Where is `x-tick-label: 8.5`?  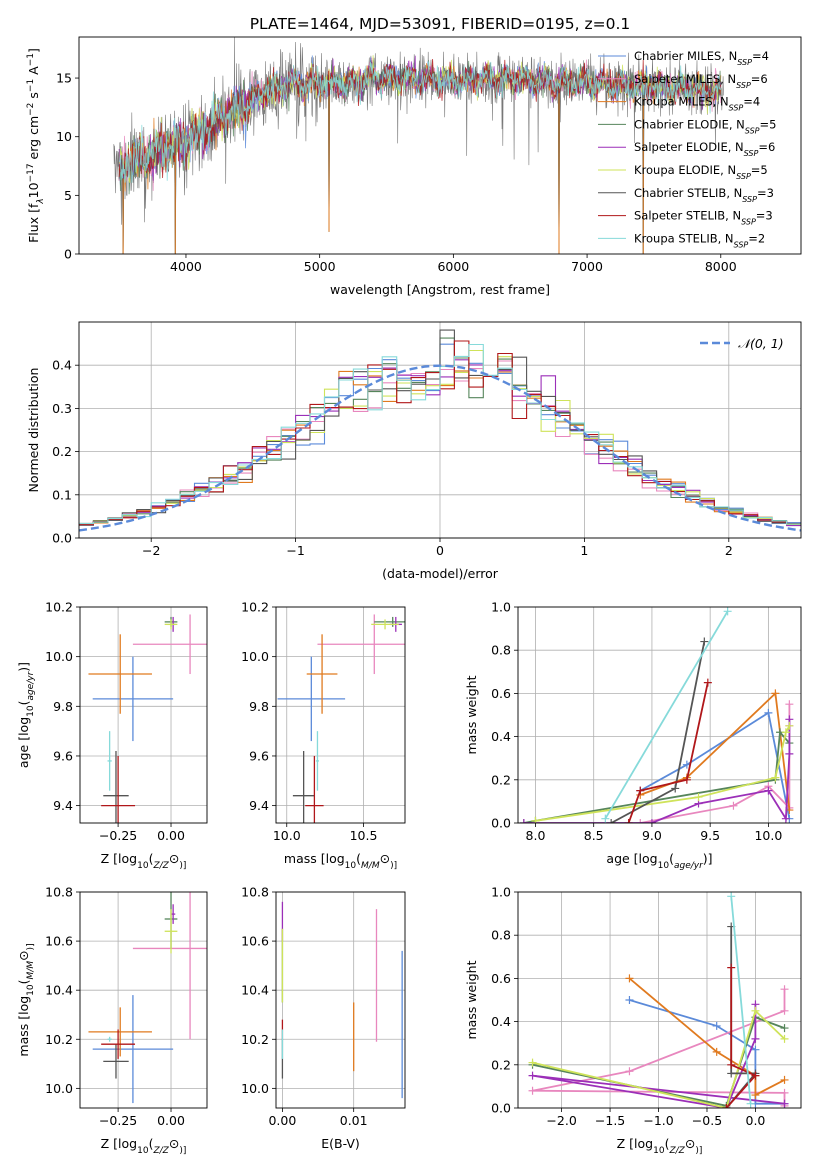 x-tick-label: 8.5 is located at coordinates (594, 835).